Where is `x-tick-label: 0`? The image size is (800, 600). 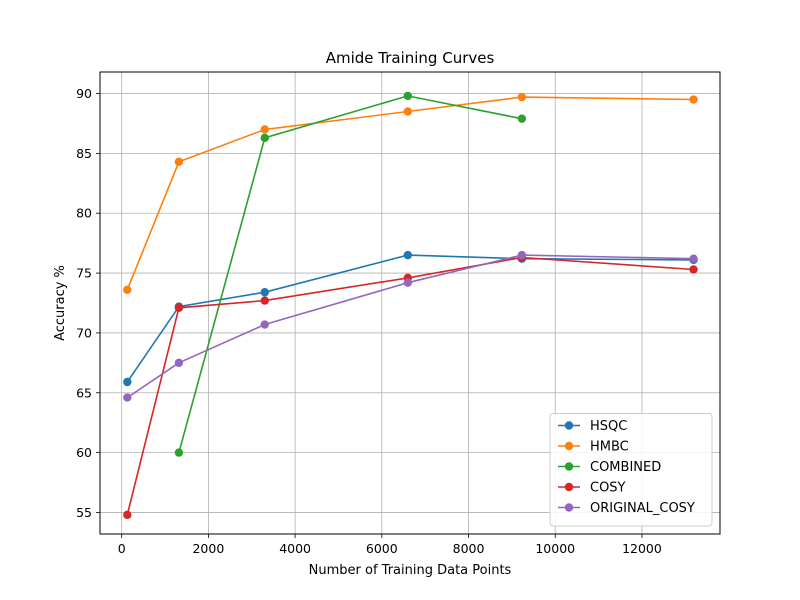 x-tick-label: 0 is located at coordinates (122, 548).